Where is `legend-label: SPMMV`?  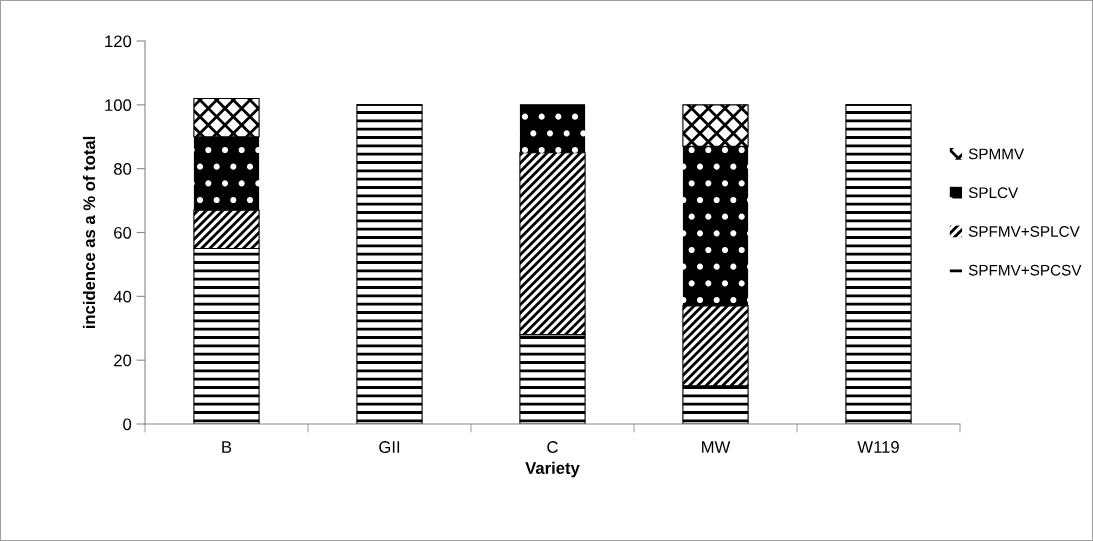 legend-label: SPMMV is located at coordinates (996, 154).